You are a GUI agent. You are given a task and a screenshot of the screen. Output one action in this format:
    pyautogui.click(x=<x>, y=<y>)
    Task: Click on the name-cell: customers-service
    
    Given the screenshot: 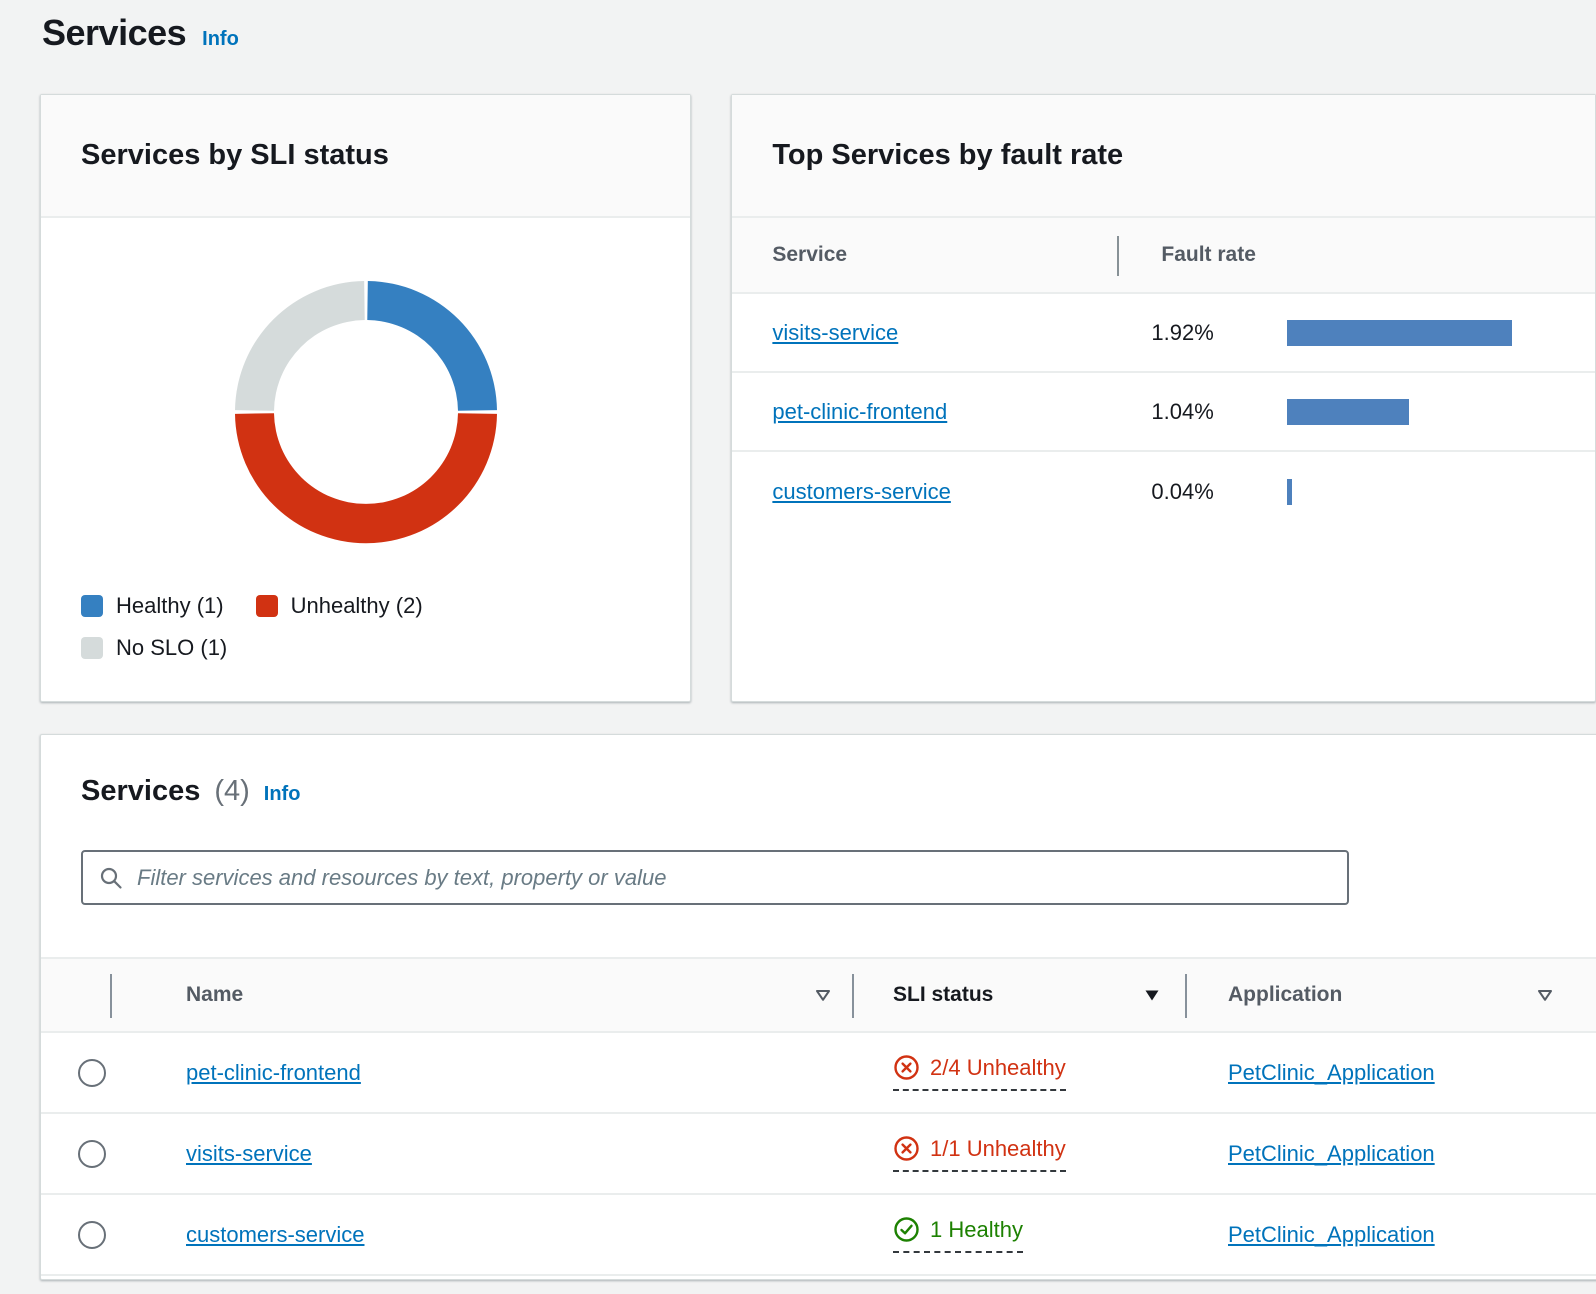 What is the action you would take?
    pyautogui.click(x=482, y=1235)
    